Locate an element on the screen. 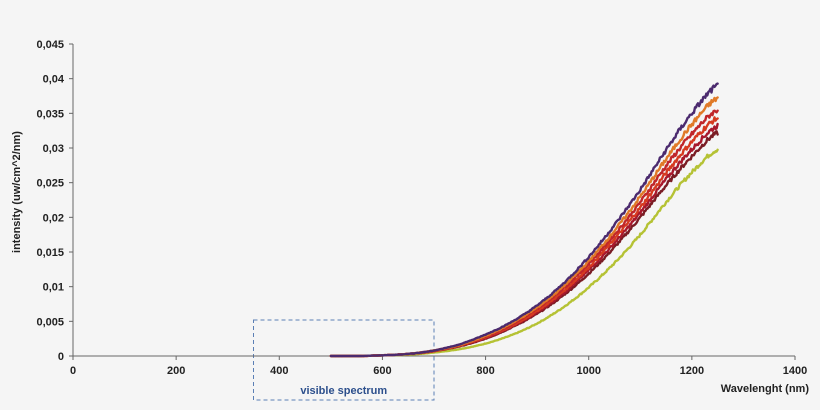 This screenshot has height=410, width=820. visible-spectrum-box is located at coordinates (344, 360).